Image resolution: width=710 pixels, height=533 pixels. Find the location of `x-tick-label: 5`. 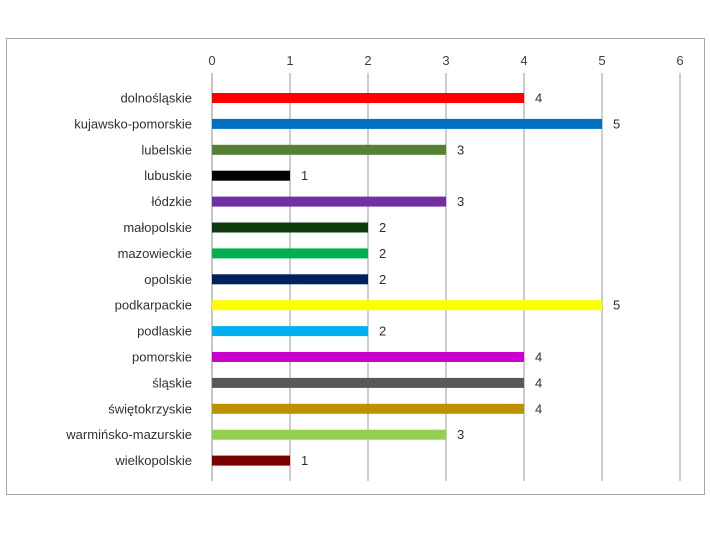

x-tick-label: 5 is located at coordinates (601, 60).